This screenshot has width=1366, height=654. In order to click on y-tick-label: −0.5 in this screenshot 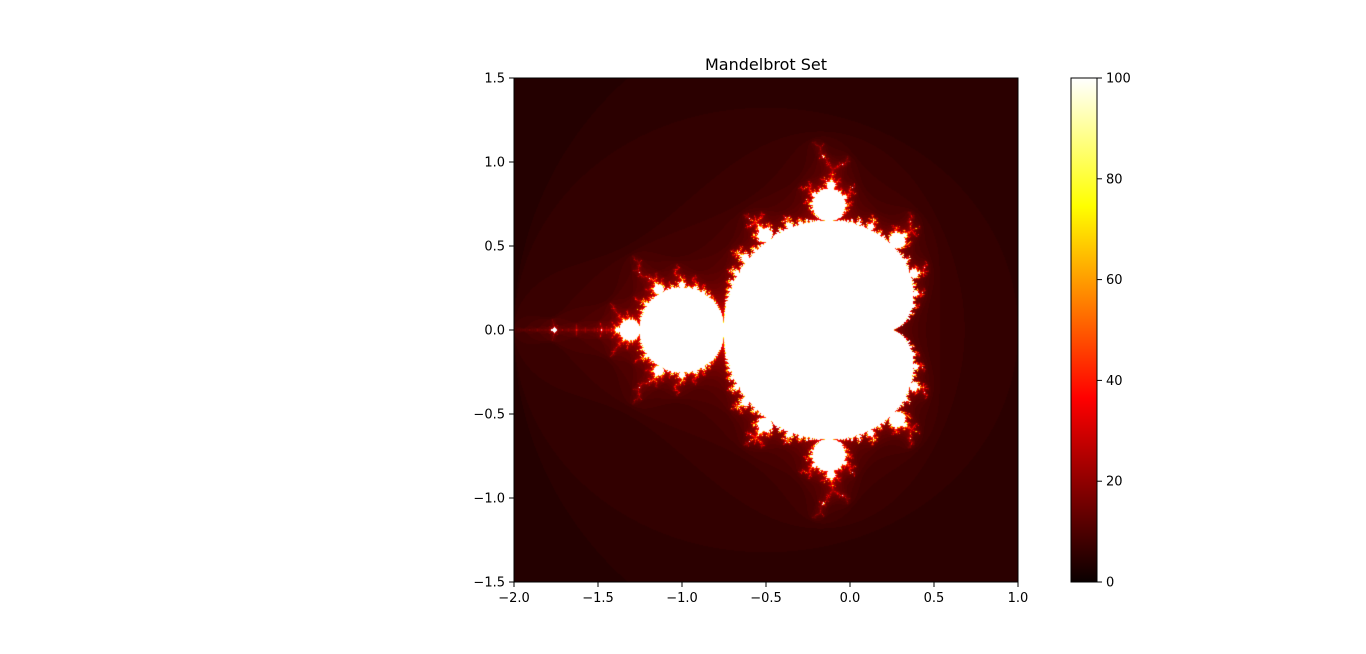, I will do `click(489, 415)`.